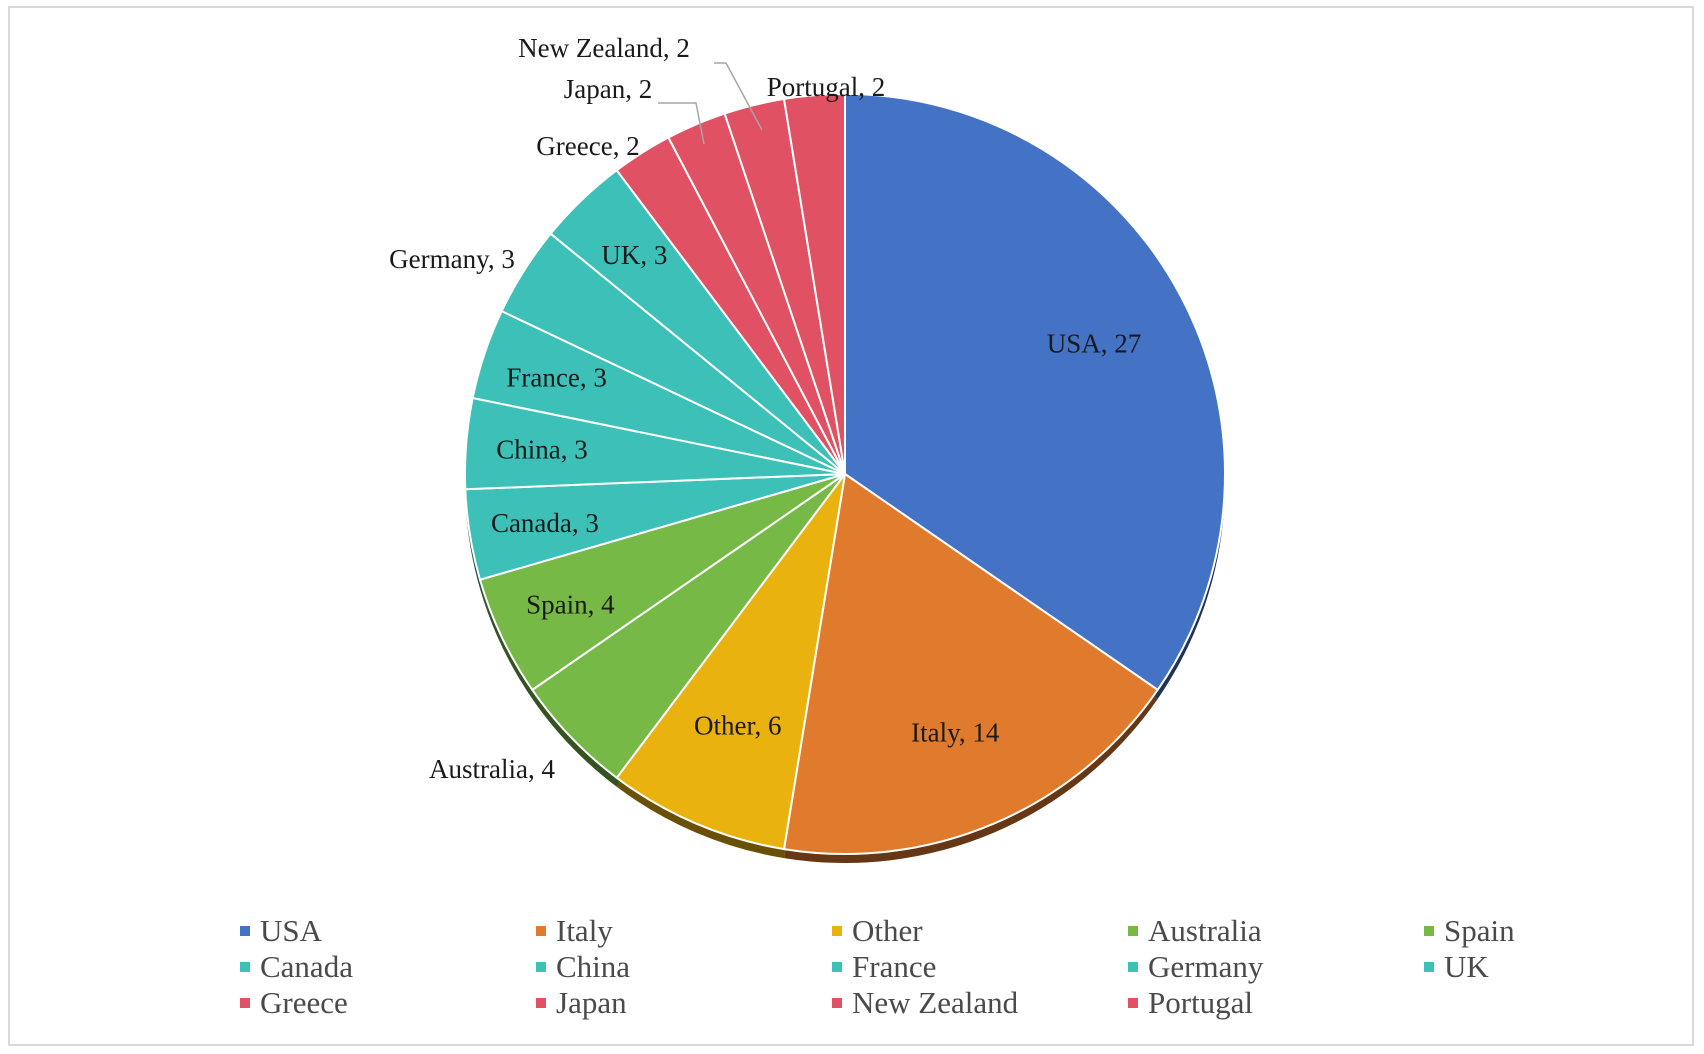 The width and height of the screenshot is (1704, 1054). Describe the element at coordinates (894, 966) in the screenshot. I see `legend-label: France` at that location.